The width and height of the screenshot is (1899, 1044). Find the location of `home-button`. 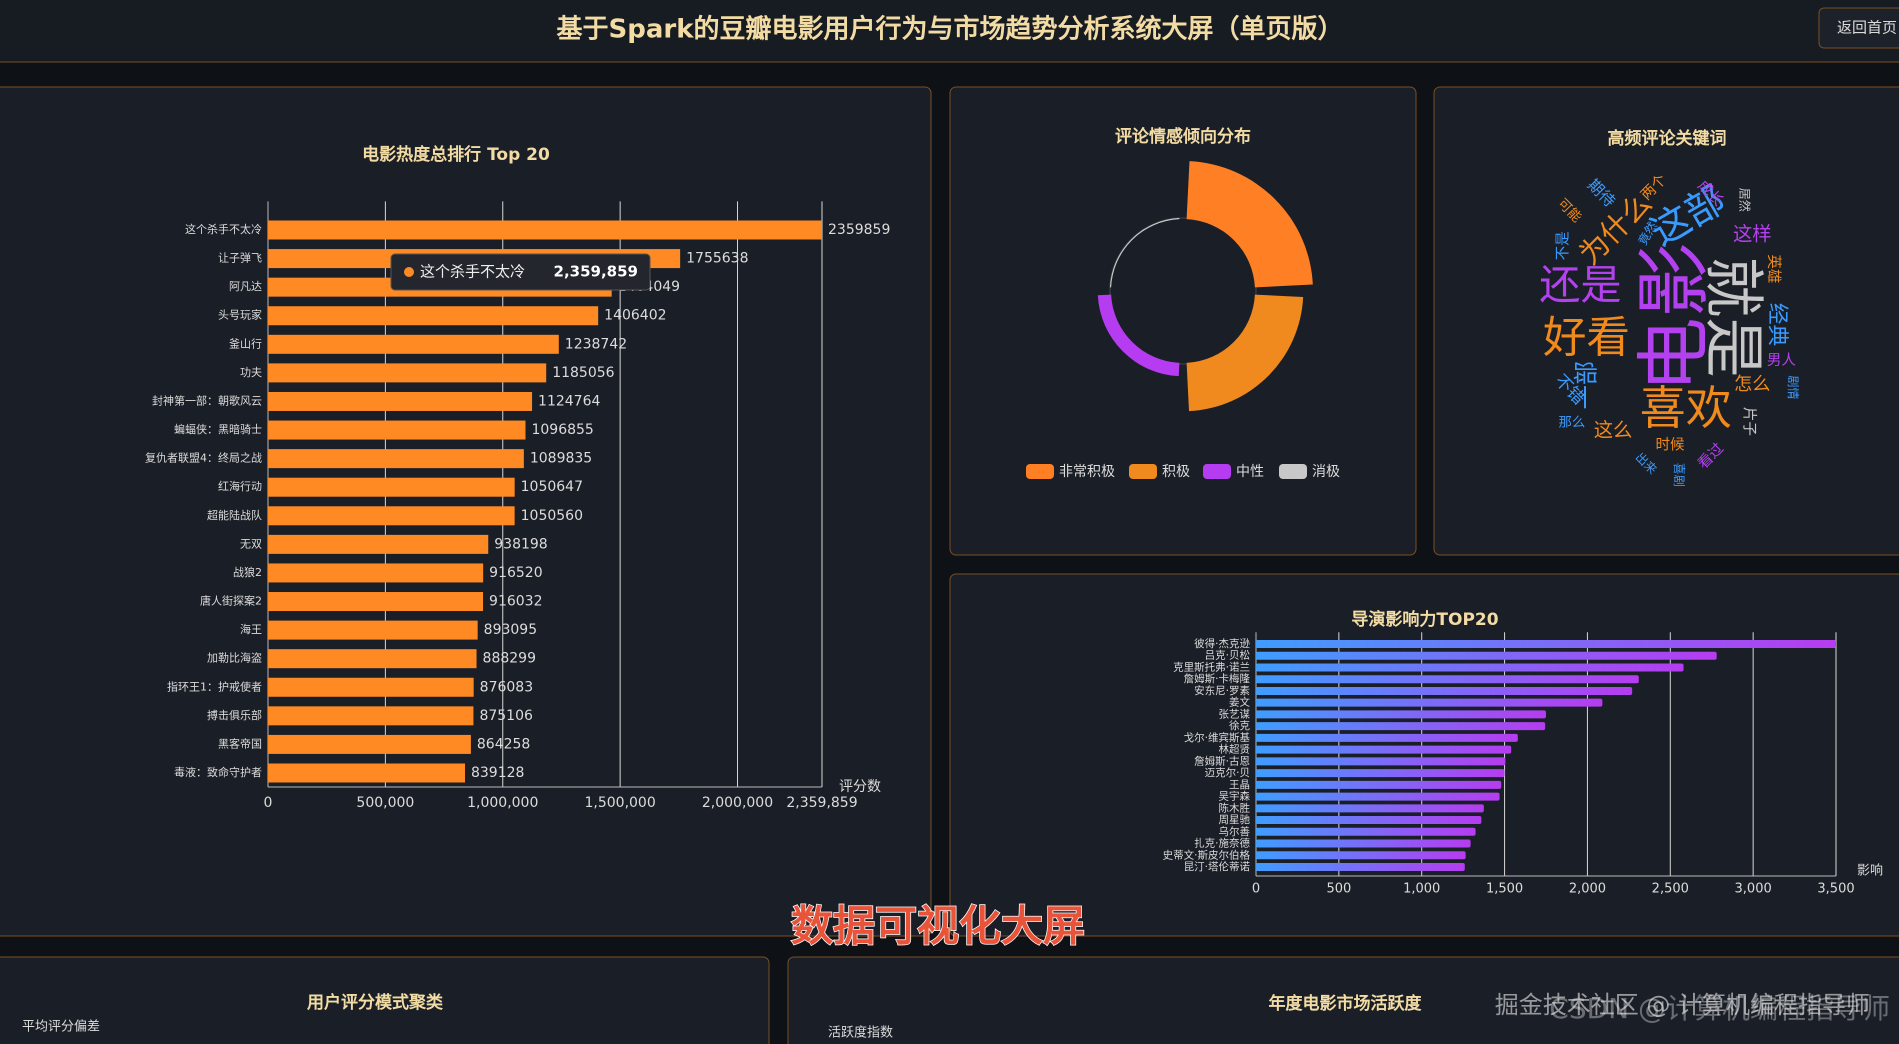

home-button is located at coordinates (1858, 28).